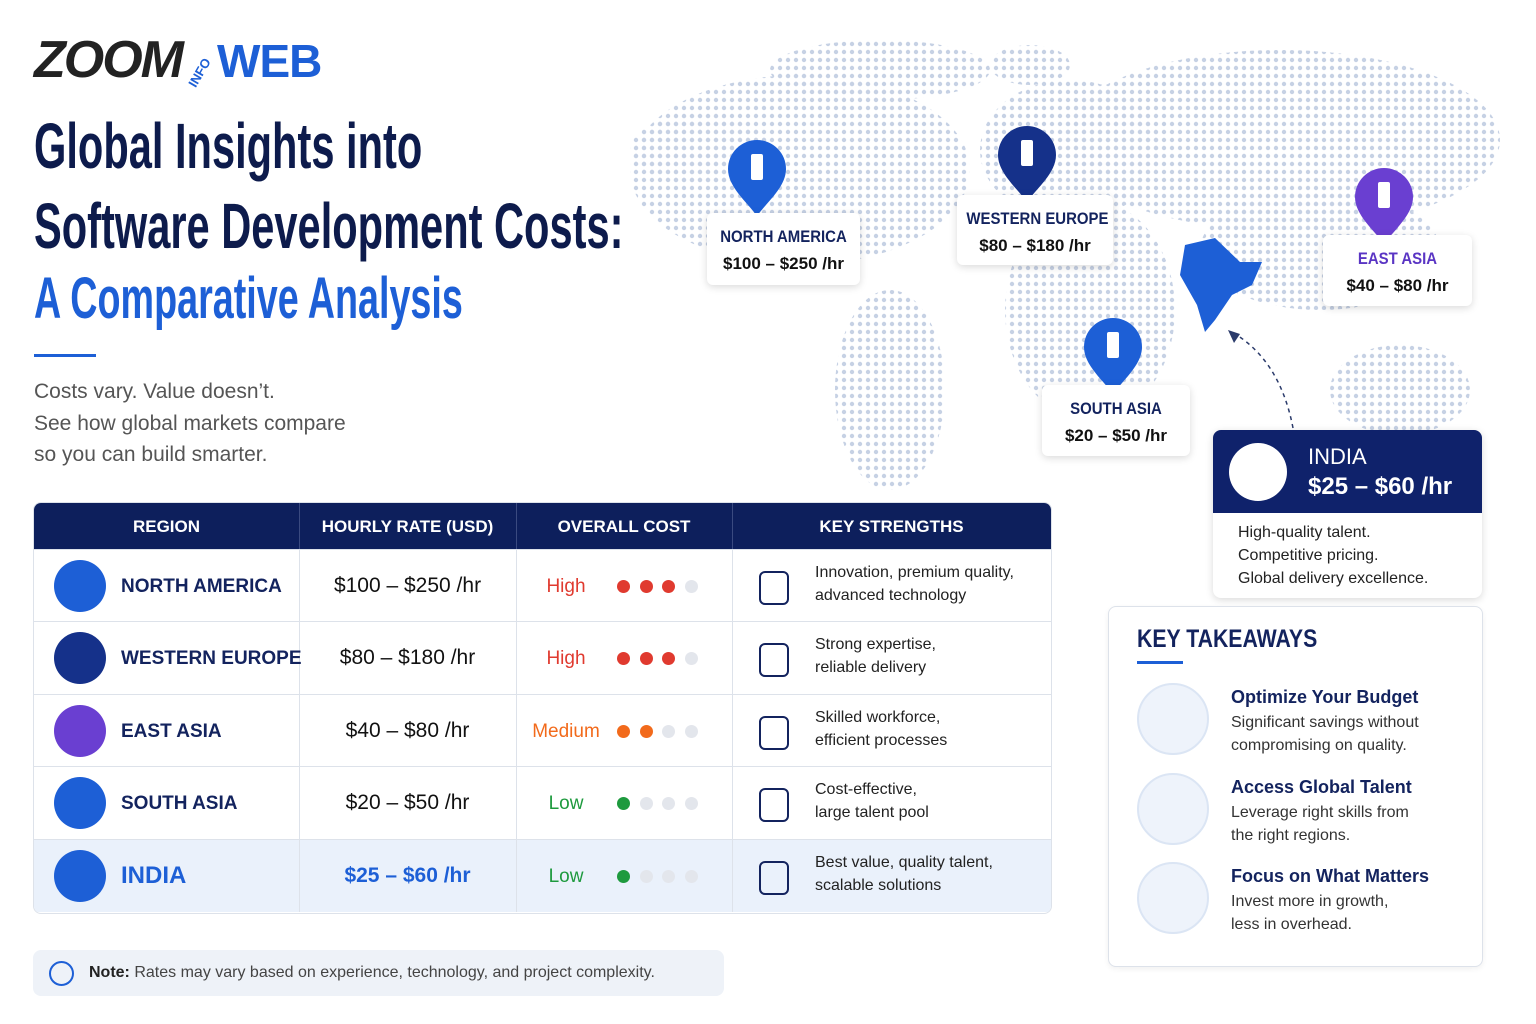 The image size is (1536, 1024). What do you see at coordinates (151, 454) in the screenshot?
I see `intro-line: so you can build smarter.` at bounding box center [151, 454].